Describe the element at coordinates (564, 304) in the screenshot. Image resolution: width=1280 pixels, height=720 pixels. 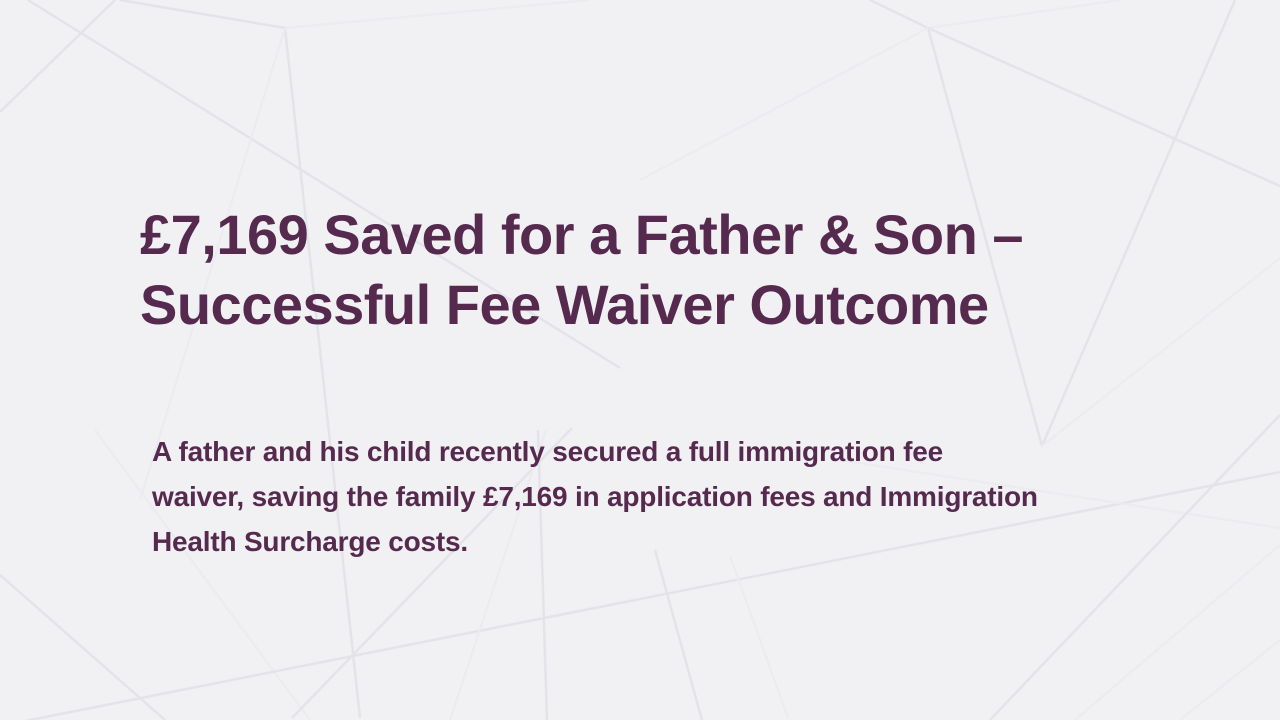
I see `page-title-line-2: Successful Fee Waiver Outcome` at that location.